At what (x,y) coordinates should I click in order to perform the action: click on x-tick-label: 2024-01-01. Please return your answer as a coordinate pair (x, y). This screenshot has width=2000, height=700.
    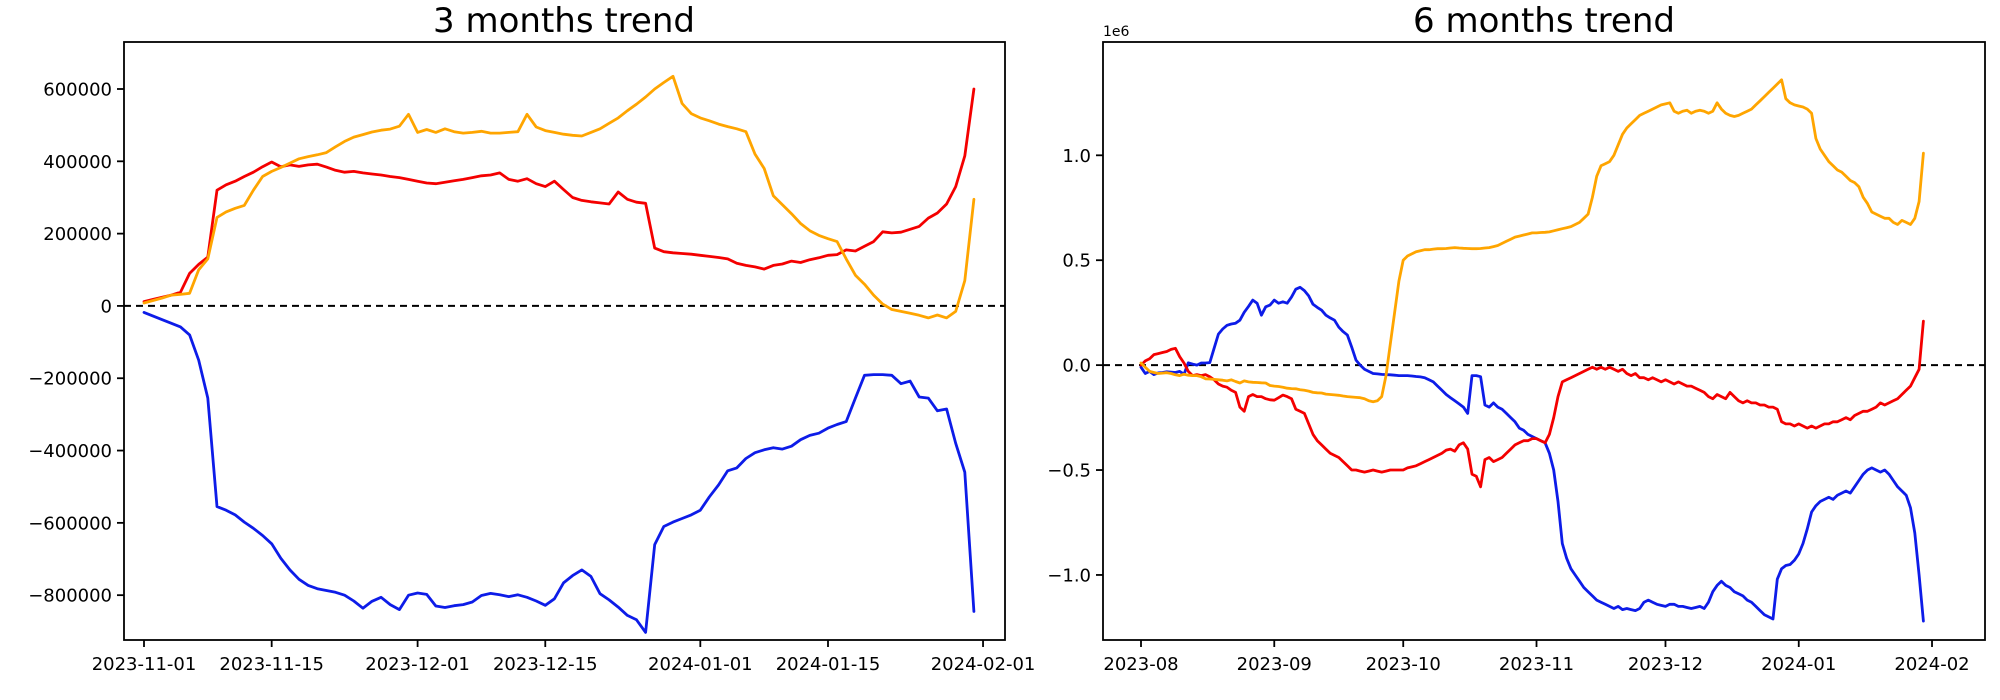
    Looking at the image, I should click on (700, 664).